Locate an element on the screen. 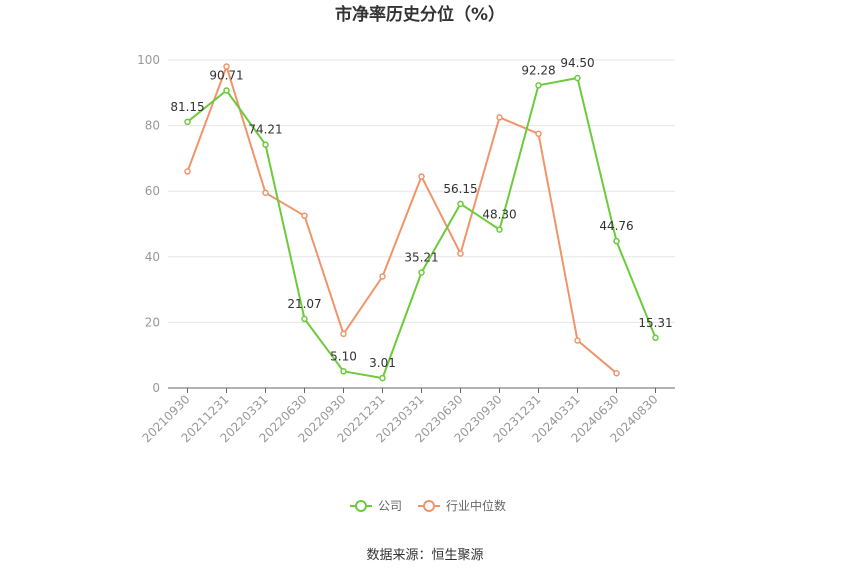 Image resolution: width=850 pixels, height=575 pixels. legend-item: 公司 is located at coordinates (376, 506).